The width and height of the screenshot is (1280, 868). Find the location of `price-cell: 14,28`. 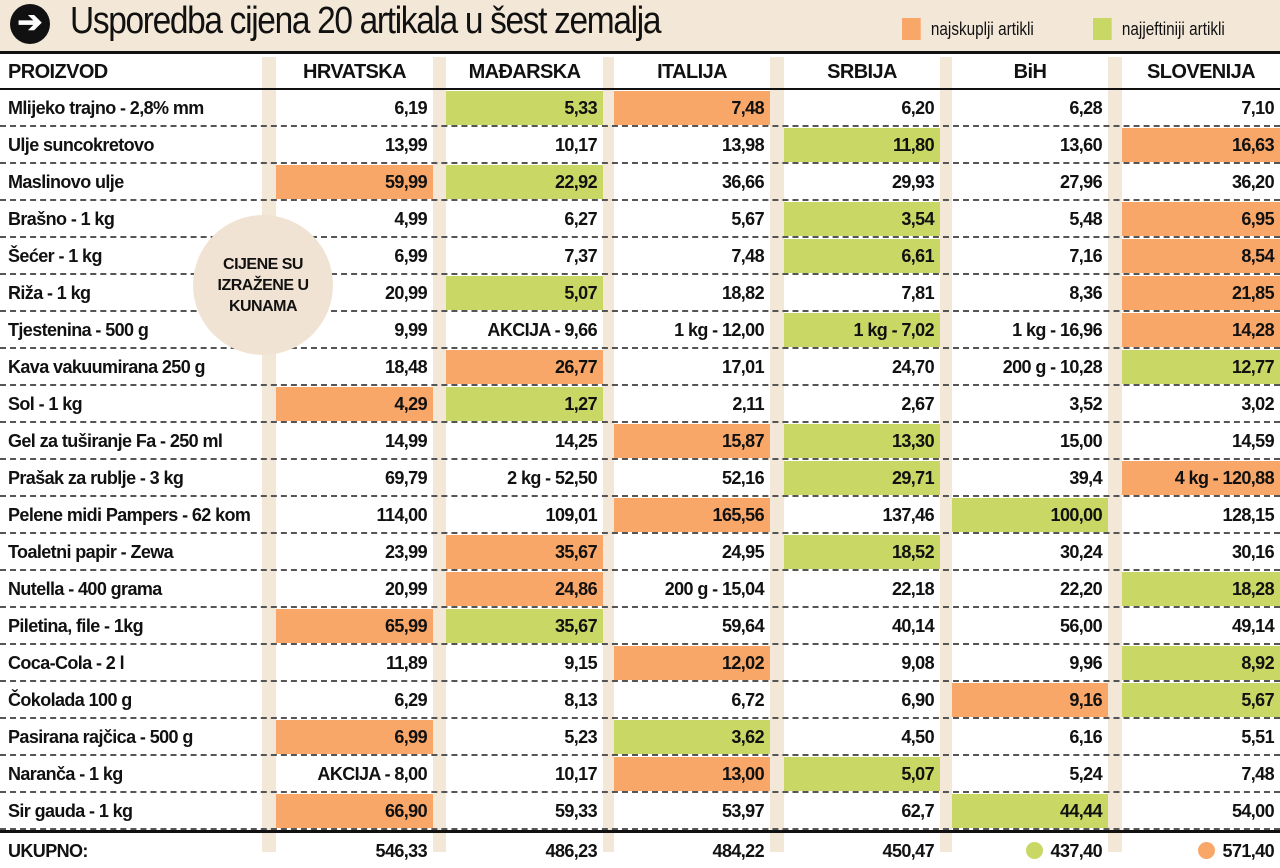

price-cell: 14,28 is located at coordinates (1201, 330).